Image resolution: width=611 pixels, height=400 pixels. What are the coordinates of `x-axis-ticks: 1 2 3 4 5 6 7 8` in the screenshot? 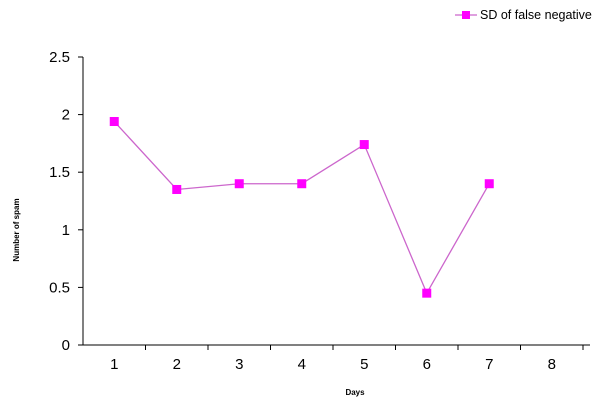 It's located at (347, 359).